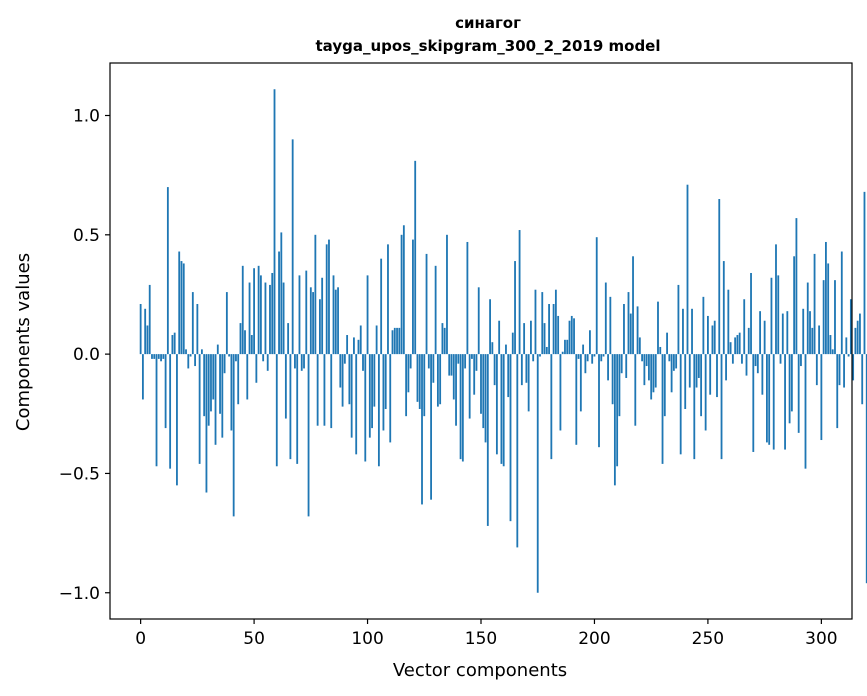 The height and width of the screenshot is (696, 867). What do you see at coordinates (821, 639) in the screenshot?
I see `x-tick-label: 300` at bounding box center [821, 639].